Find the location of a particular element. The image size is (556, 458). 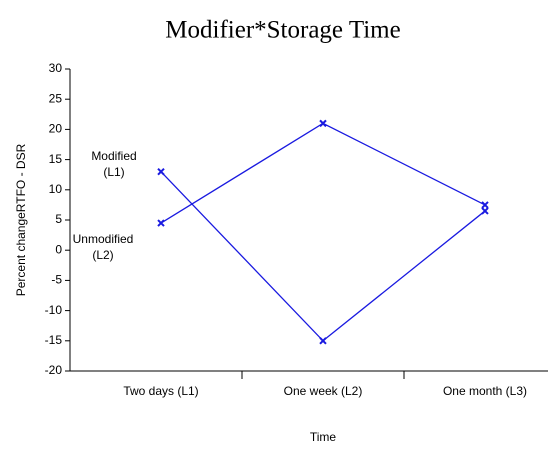

x-tick-label: Two days (L1) is located at coordinates (160, 391).